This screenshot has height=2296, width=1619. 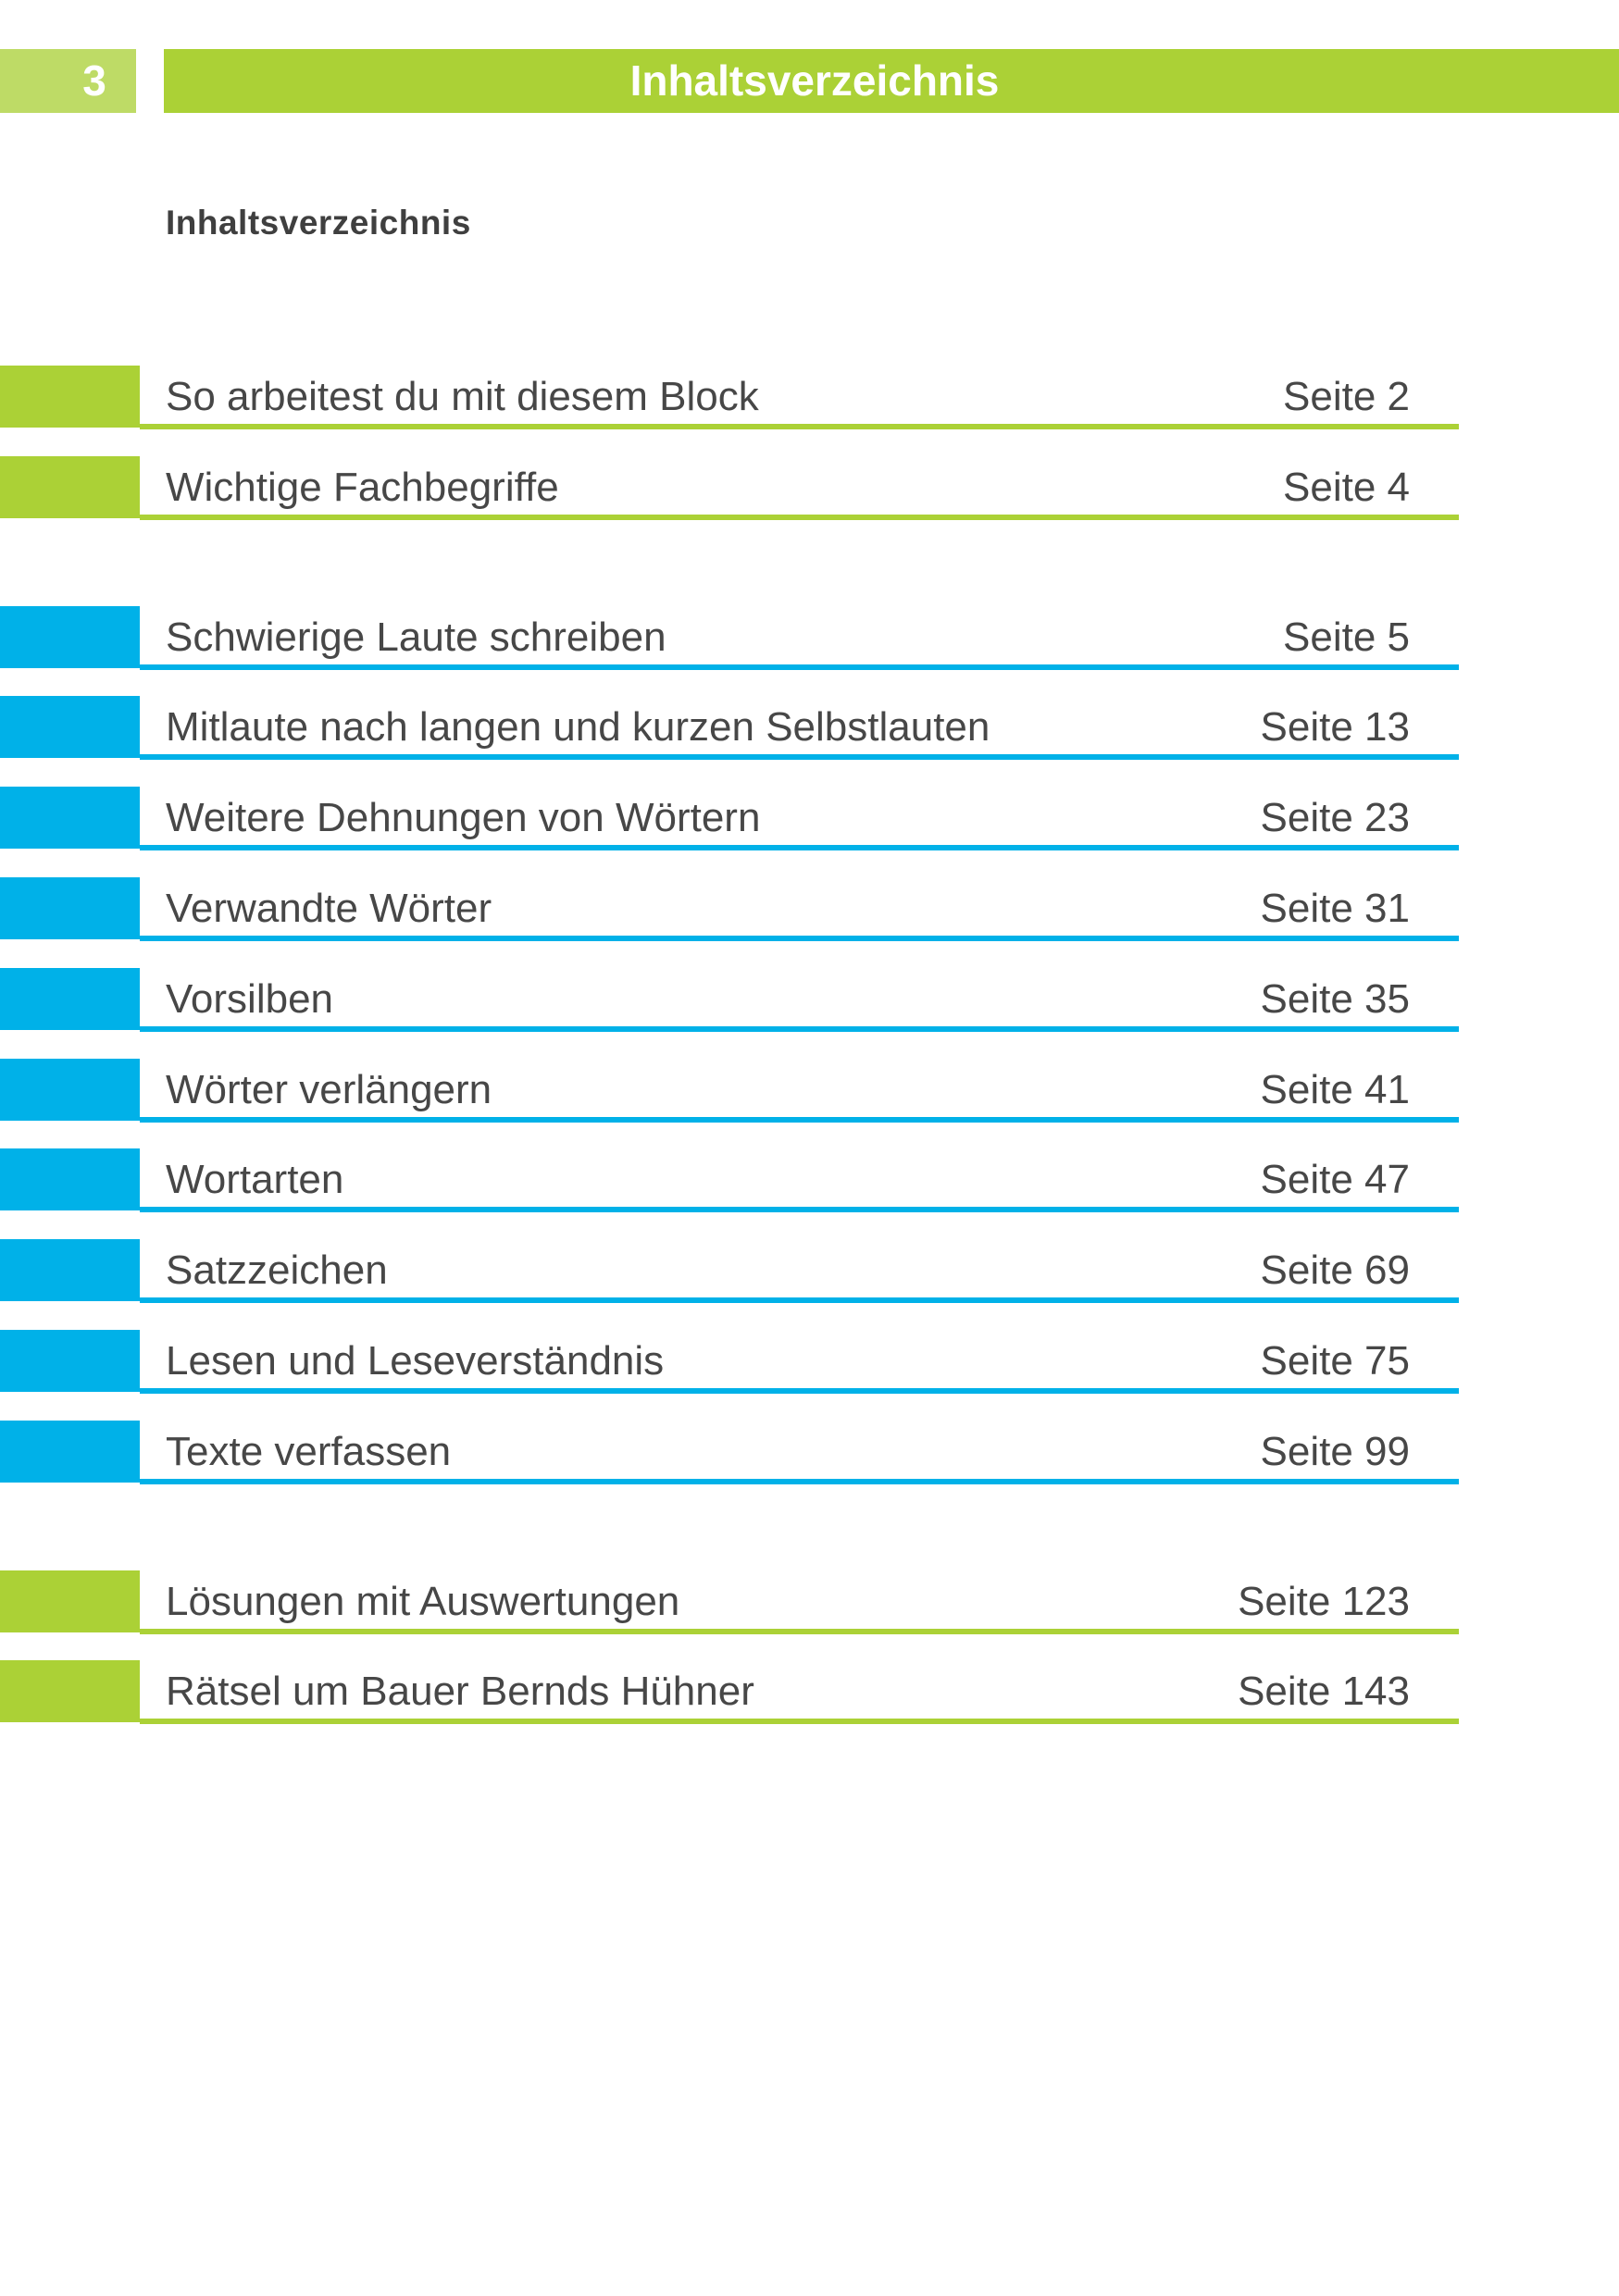 What do you see at coordinates (730, 1603) in the screenshot?
I see `toc-row: Lösungen mit Auswertungen Seite 123` at bounding box center [730, 1603].